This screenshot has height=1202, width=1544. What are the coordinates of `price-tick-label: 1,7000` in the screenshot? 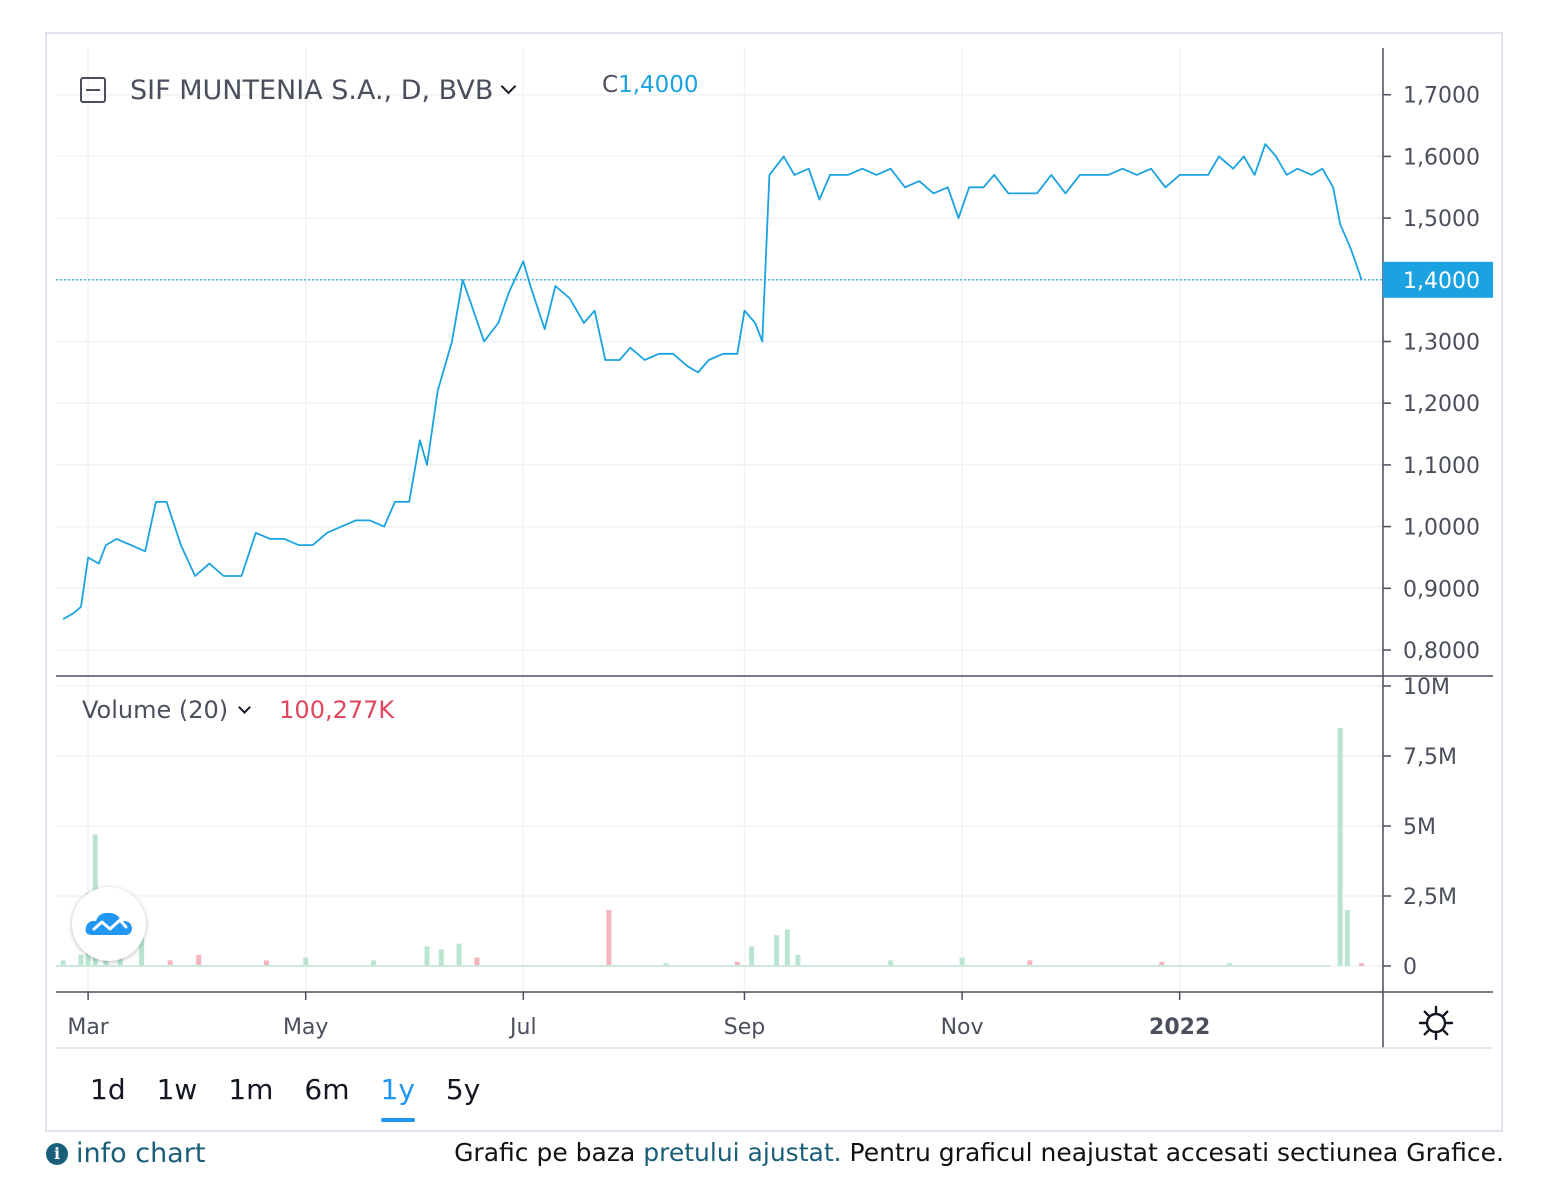 It's located at (1441, 96).